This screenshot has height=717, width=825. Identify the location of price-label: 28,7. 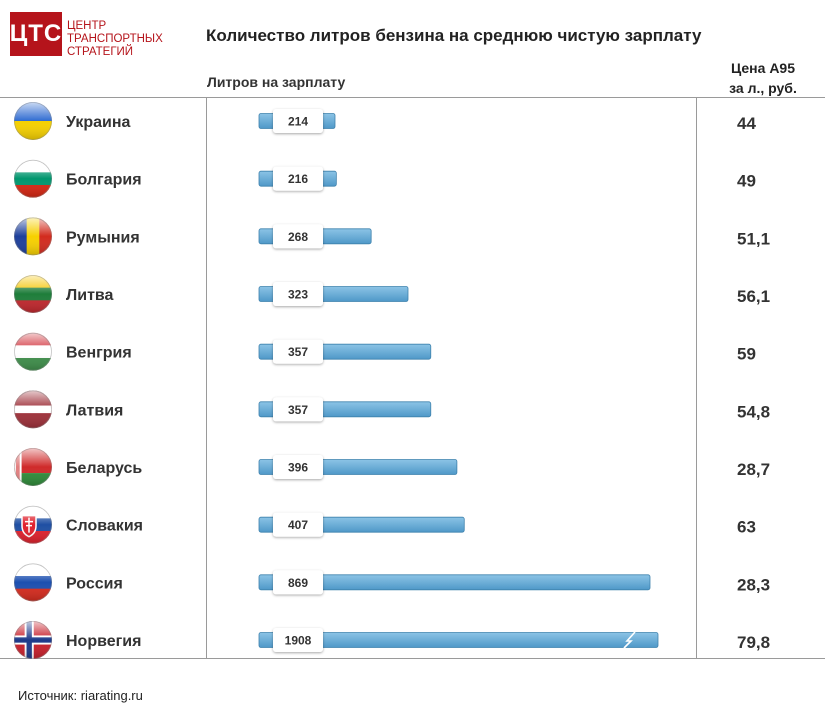
(753, 469).